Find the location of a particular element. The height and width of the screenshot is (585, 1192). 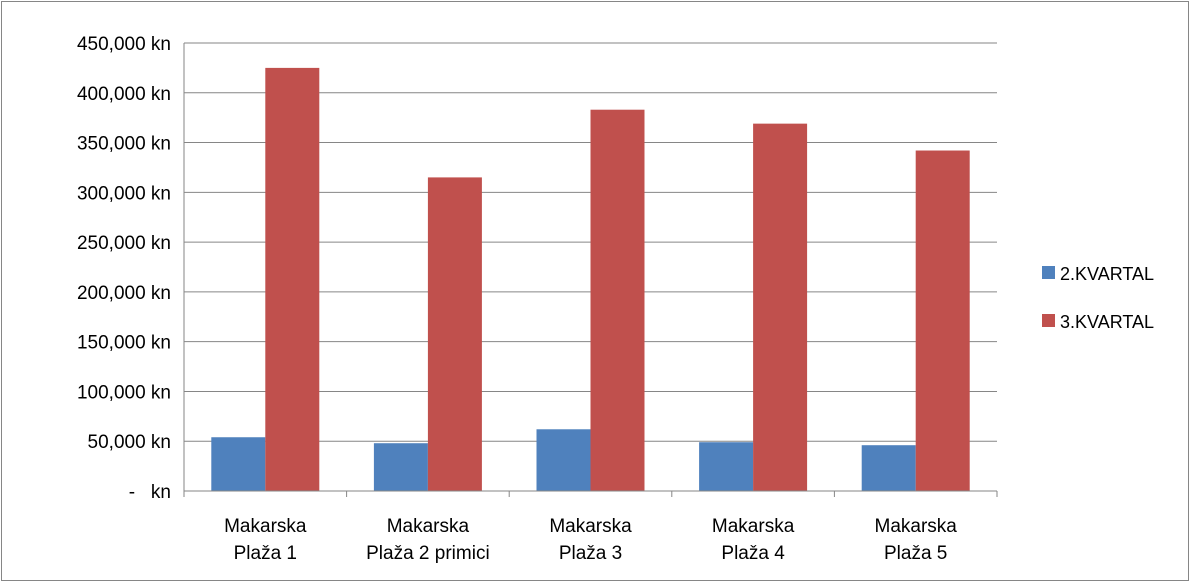

y-tick-label: 350,000 kn is located at coordinates (124, 144).